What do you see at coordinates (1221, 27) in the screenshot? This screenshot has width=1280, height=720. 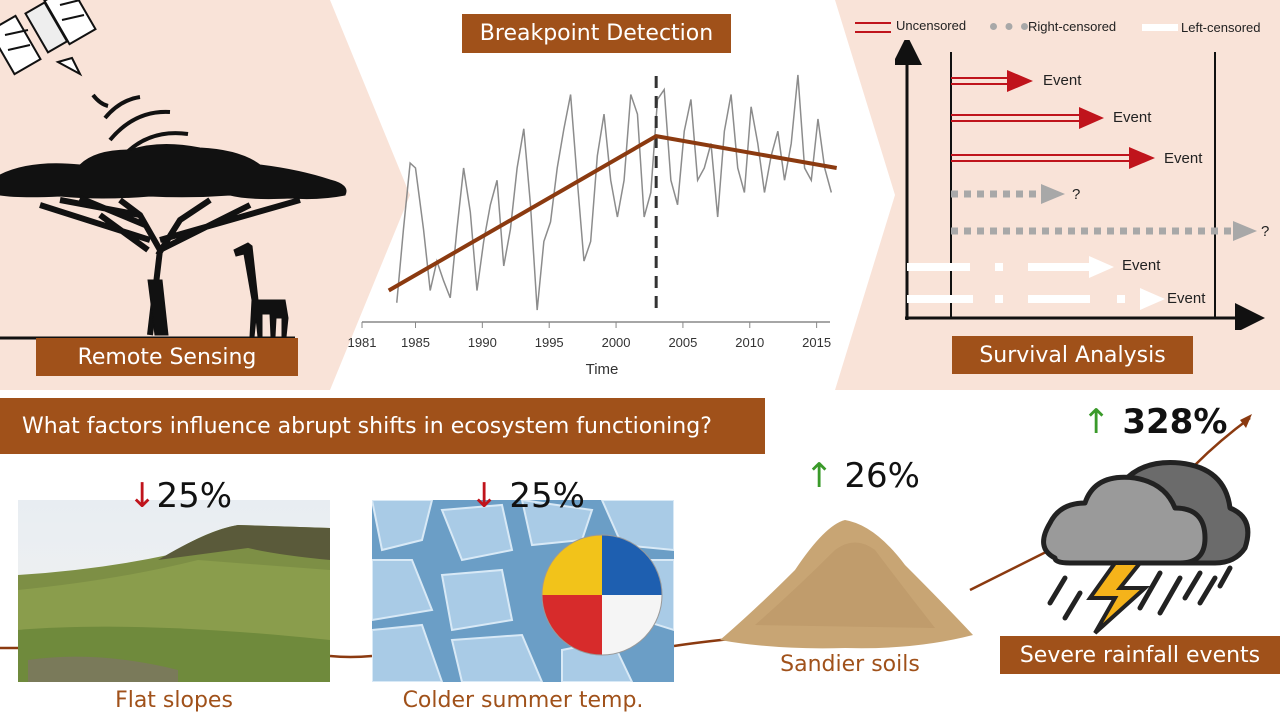 I see `legend-left-censored-label: Left-censored` at bounding box center [1221, 27].